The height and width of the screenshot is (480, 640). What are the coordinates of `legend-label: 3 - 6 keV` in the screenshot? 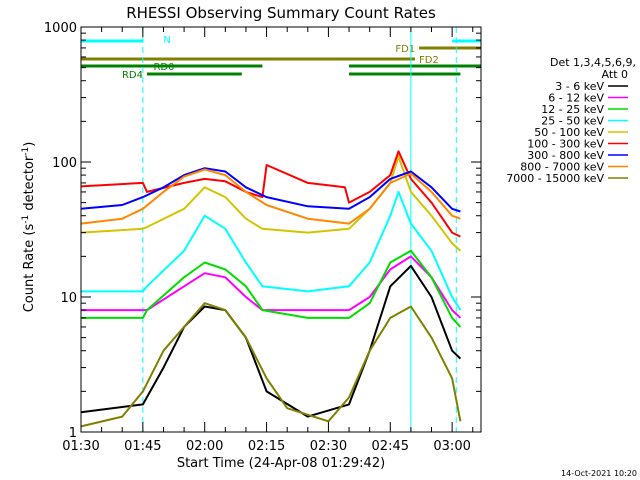 It's located at (579, 86).